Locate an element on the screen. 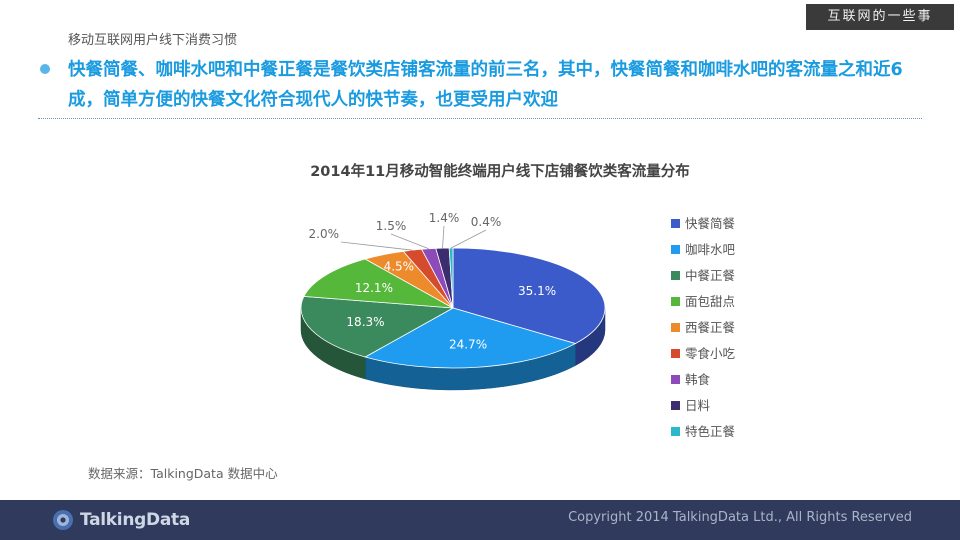  section-title: 移动互联网用户线下消费习惯 is located at coordinates (153, 40).